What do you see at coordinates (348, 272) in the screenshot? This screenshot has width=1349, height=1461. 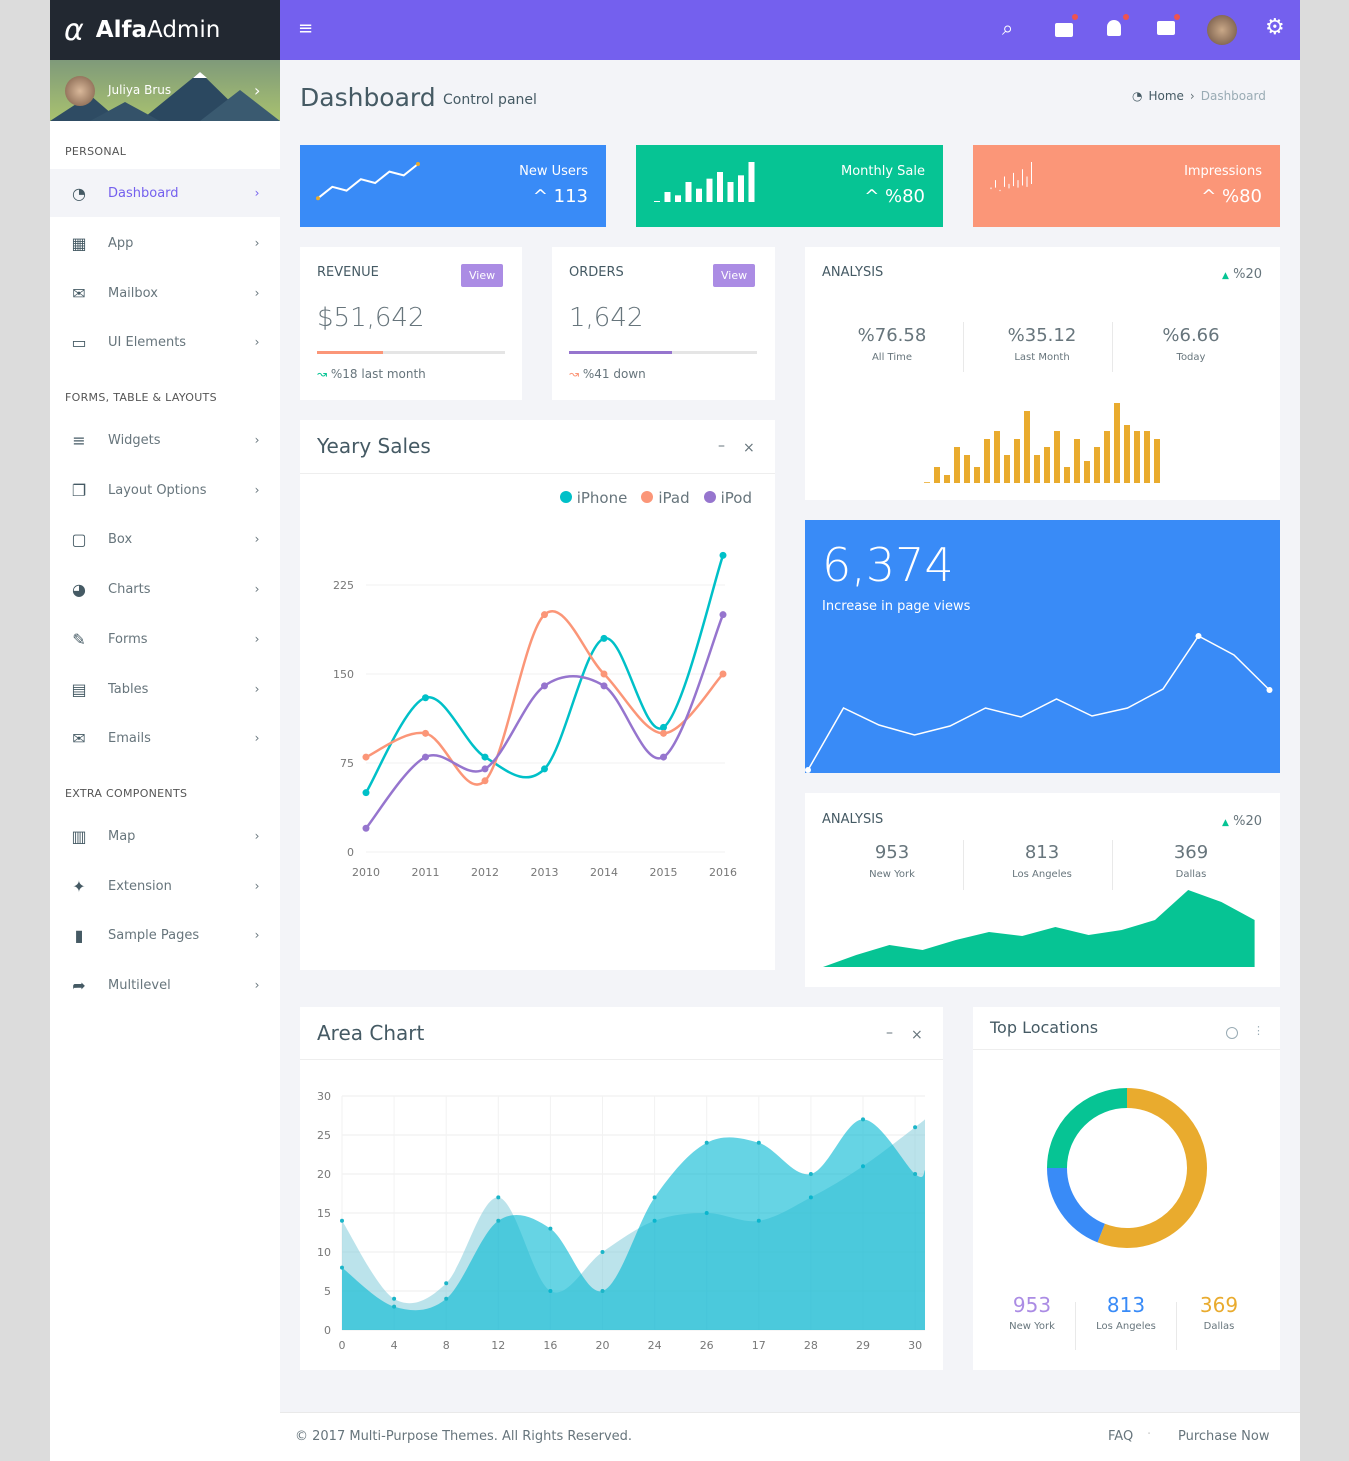 I see `card-title: REVENUE` at bounding box center [348, 272].